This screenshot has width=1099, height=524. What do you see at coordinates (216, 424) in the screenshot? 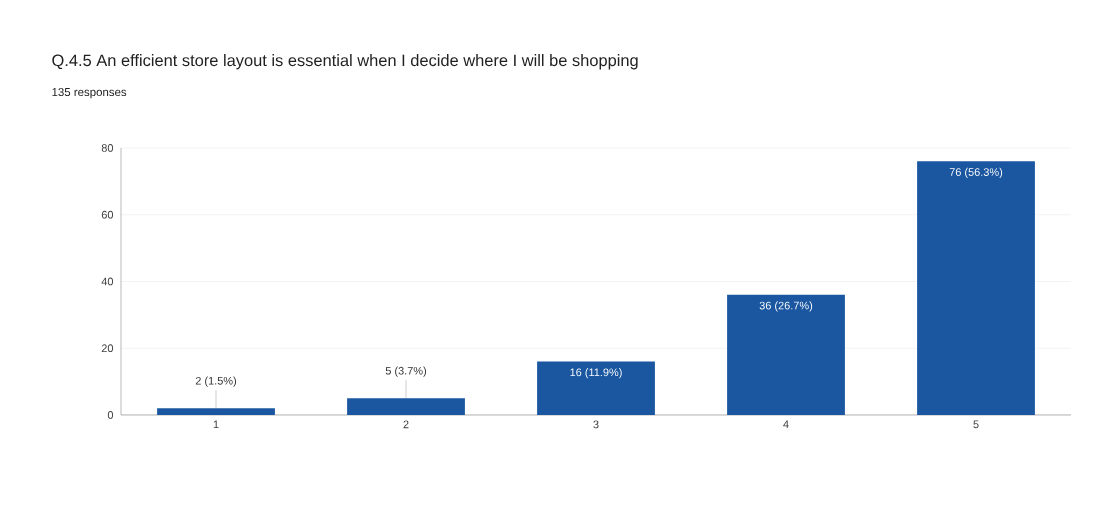
I see `x-tick-label: 1` at bounding box center [216, 424].